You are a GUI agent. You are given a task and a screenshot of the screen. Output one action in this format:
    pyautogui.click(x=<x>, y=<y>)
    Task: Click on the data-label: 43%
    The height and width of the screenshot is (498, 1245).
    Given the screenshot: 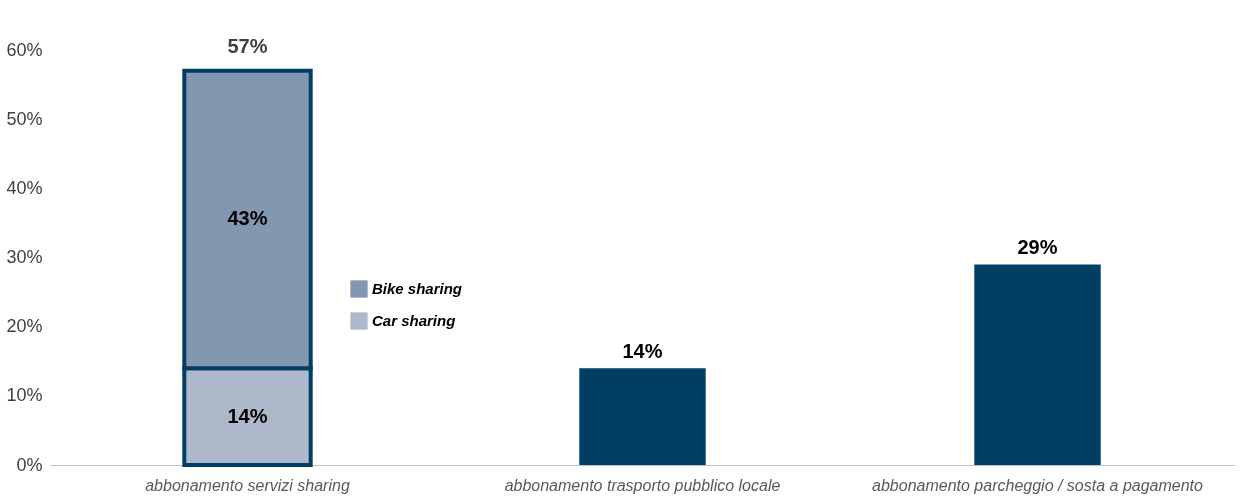 What is the action you would take?
    pyautogui.click(x=247, y=218)
    